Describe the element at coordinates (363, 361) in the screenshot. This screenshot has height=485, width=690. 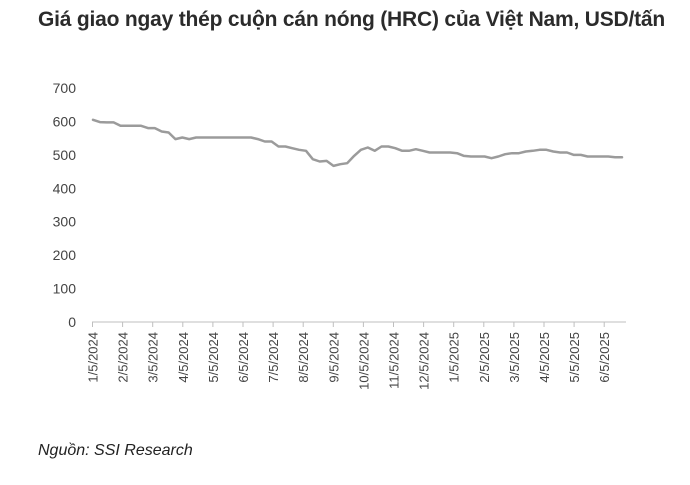
I see `x-tick-label: 10/5/2024` at that location.